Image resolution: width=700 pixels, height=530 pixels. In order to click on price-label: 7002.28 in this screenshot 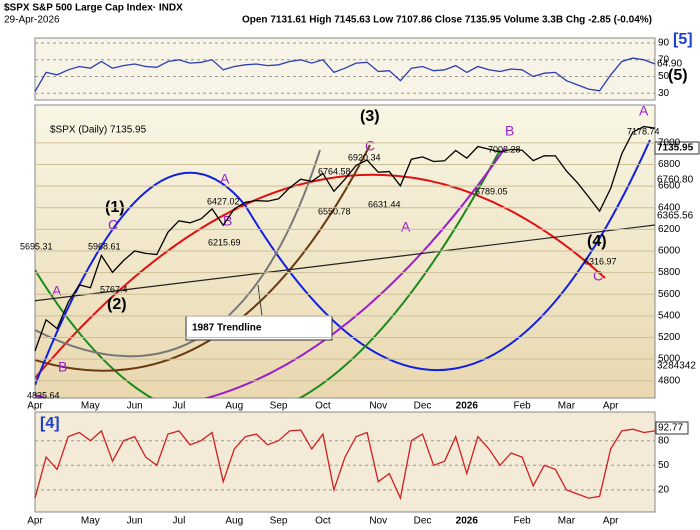, I will do `click(504, 149)`.